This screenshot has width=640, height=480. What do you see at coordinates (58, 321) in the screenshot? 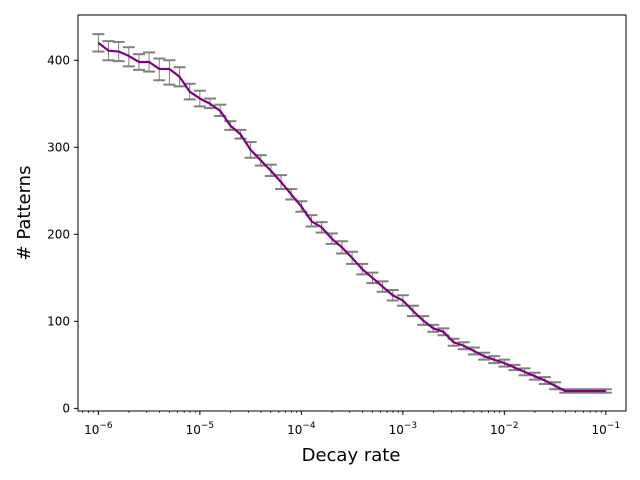
I see `y-tick-label: 100` at bounding box center [58, 321].